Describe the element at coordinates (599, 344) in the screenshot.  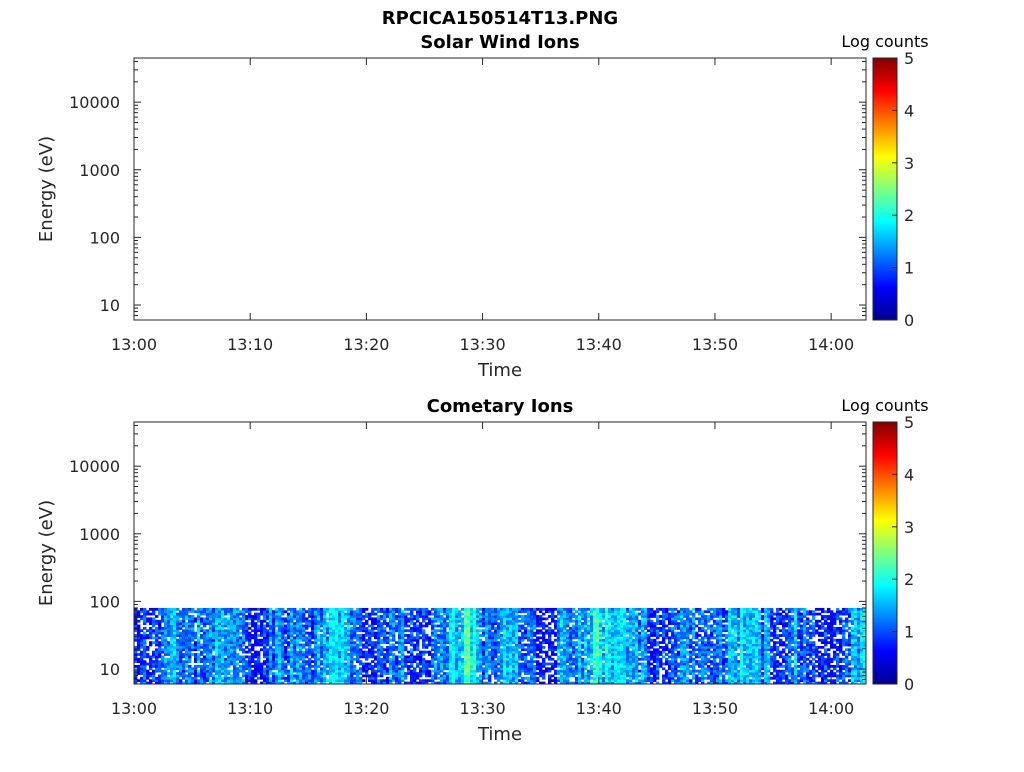
I see `x-tick-label: 13:40` at that location.